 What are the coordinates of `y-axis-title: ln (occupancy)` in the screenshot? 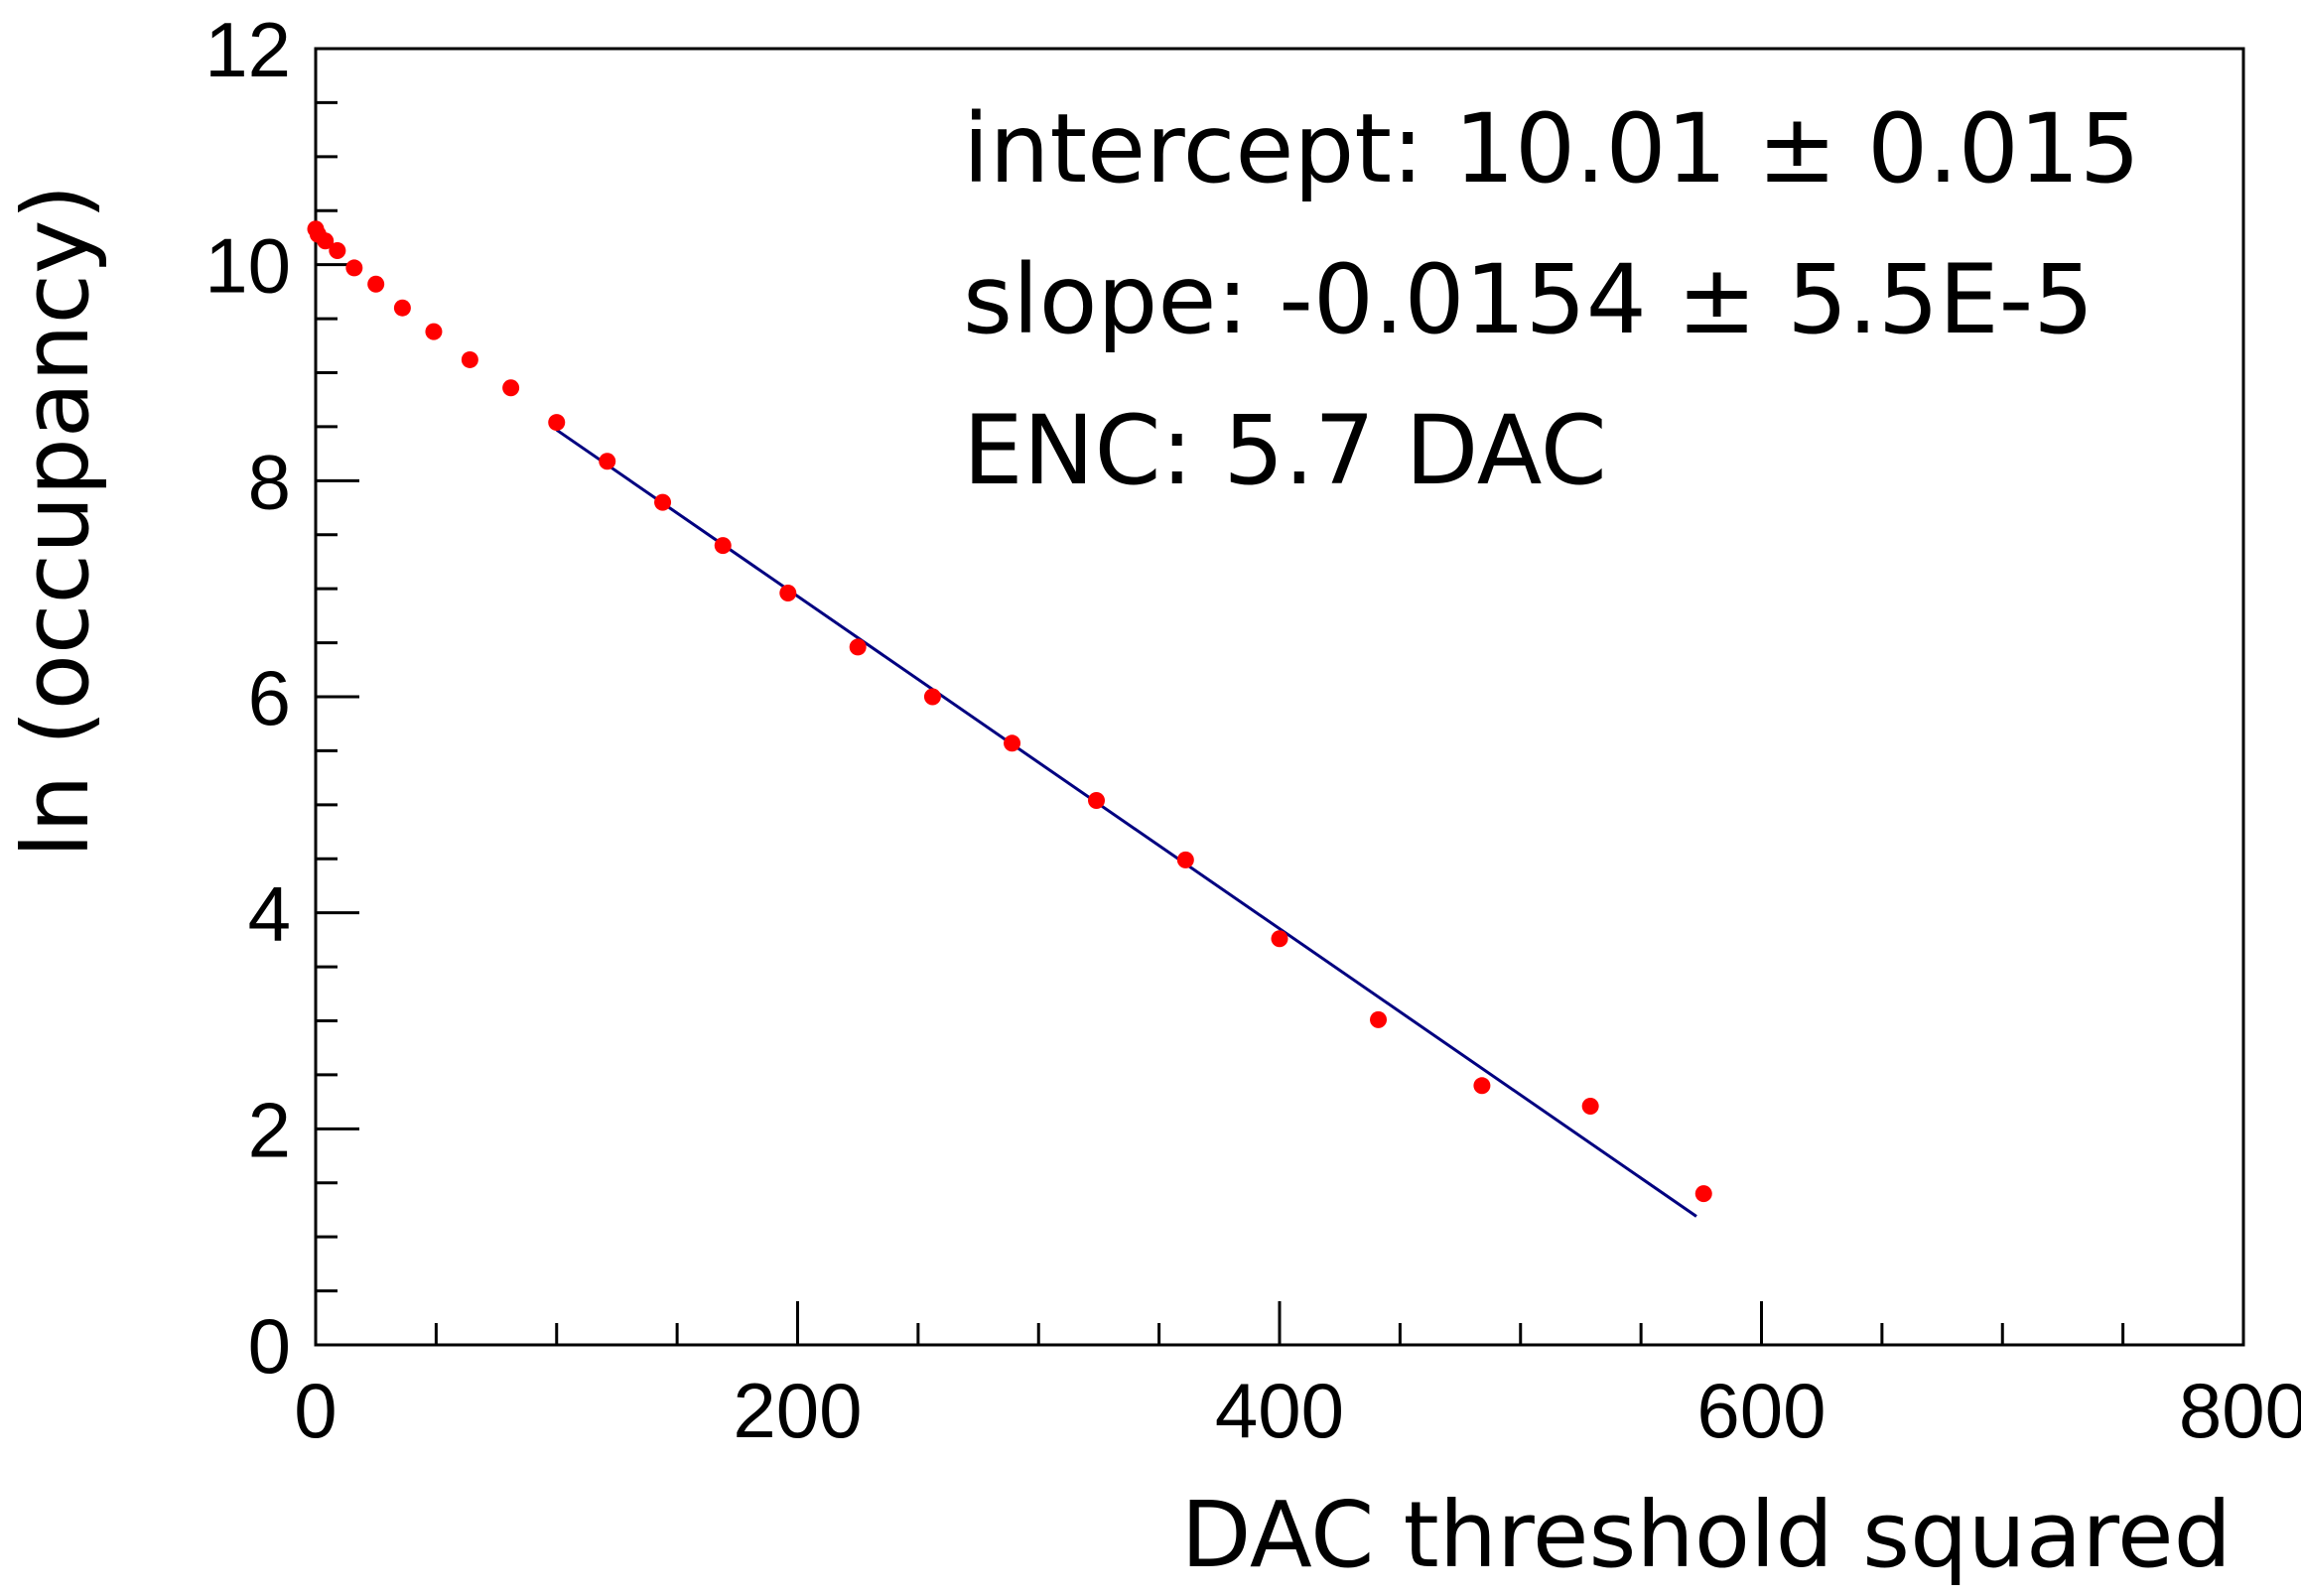 It's located at (56, 522).